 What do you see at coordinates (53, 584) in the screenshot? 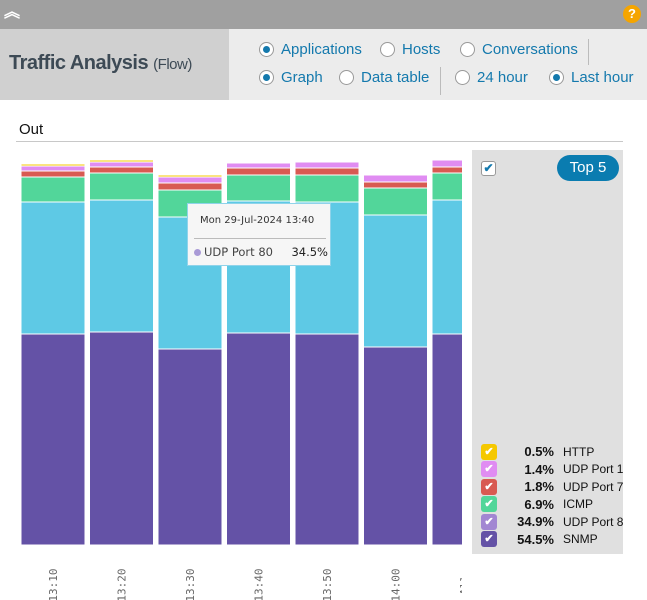
I see `x-tick-label: 13:10` at bounding box center [53, 584].